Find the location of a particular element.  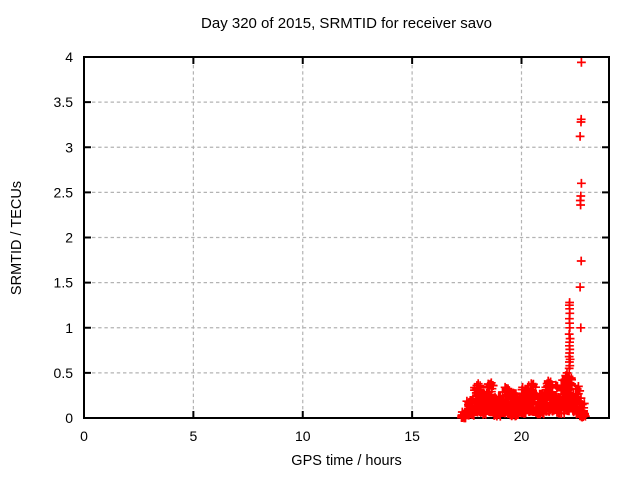

y-tick-label: 3.5 is located at coordinates (64, 102).